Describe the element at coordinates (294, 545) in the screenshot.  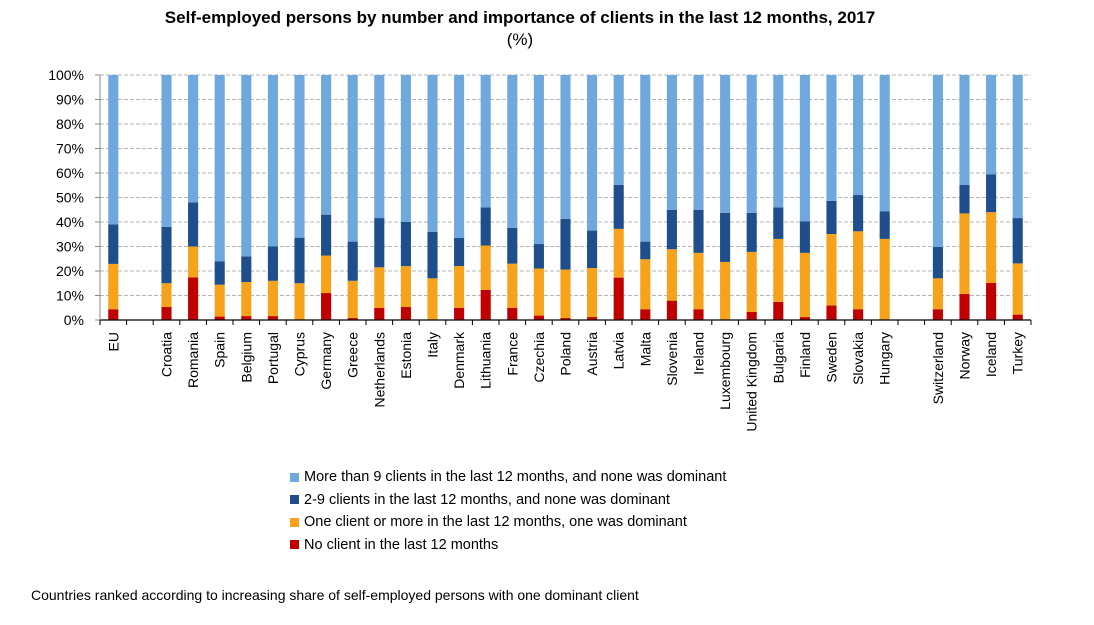
I see `legend-swatch` at that location.